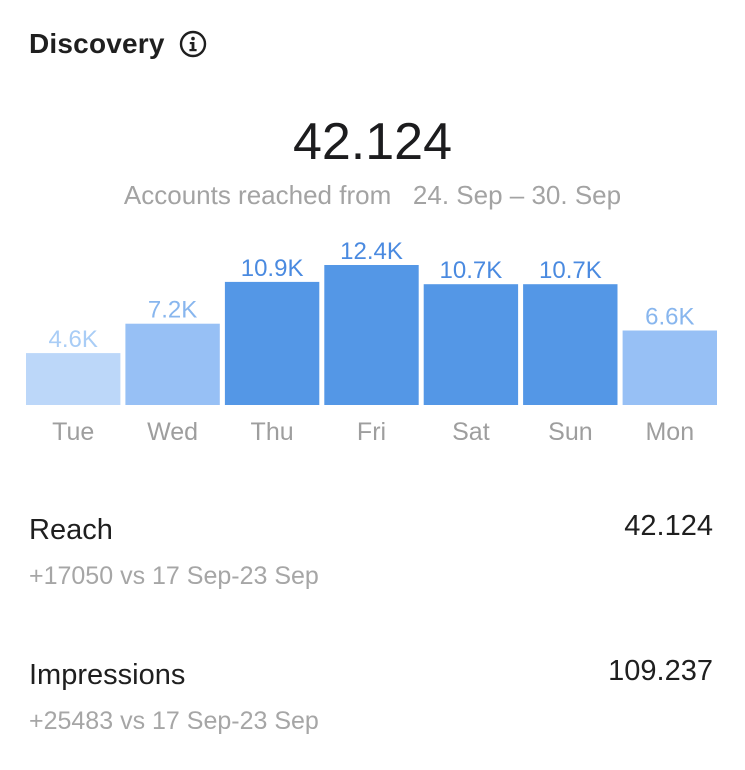 This screenshot has height=770, width=745. What do you see at coordinates (372, 142) in the screenshot?
I see `total-accounts-reached: 42.124` at bounding box center [372, 142].